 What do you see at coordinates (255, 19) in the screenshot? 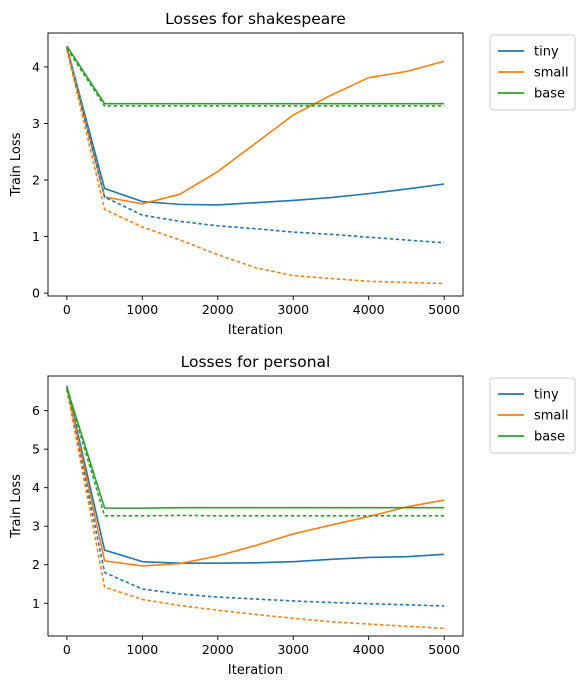
I see `chart-title: Losses for shakespeare` at bounding box center [255, 19].